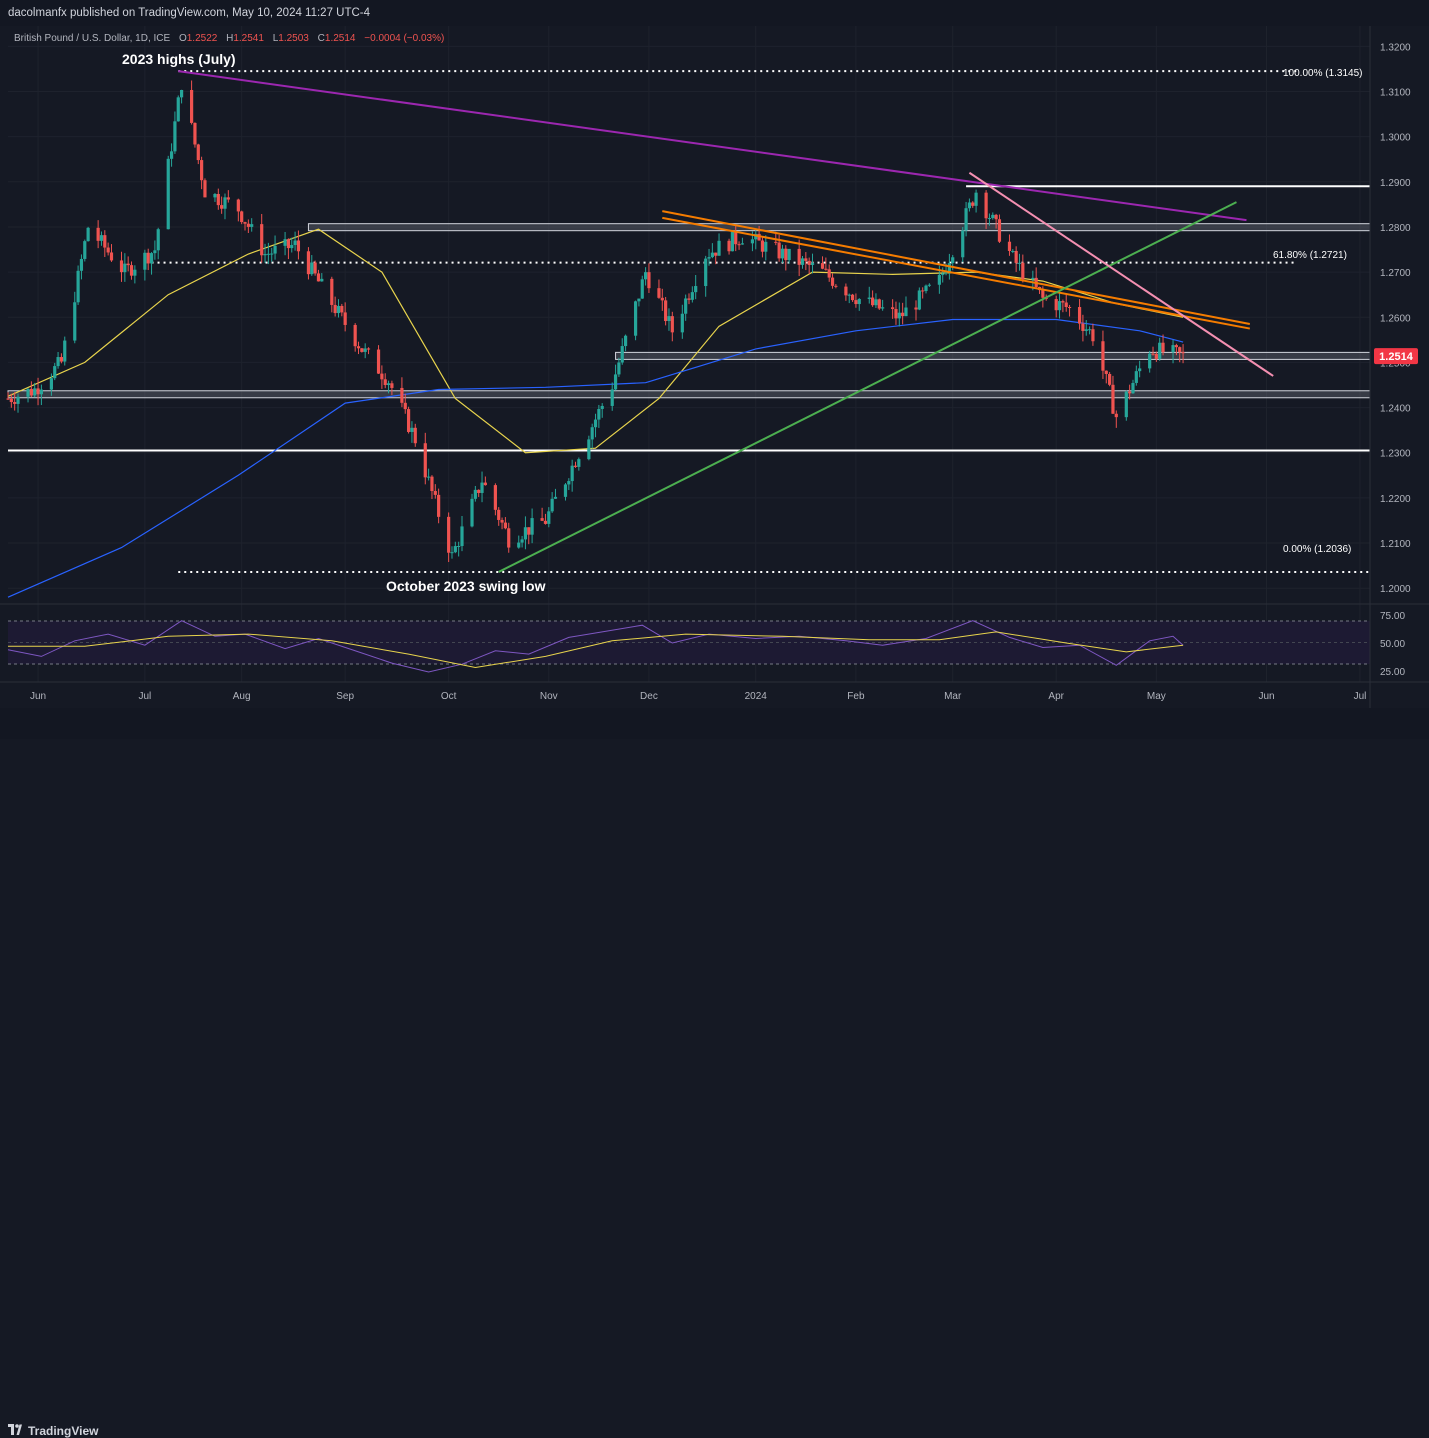 The height and width of the screenshot is (1438, 1429). Describe the element at coordinates (1056, 696) in the screenshot. I see `time-tick-label: Apr` at that location.